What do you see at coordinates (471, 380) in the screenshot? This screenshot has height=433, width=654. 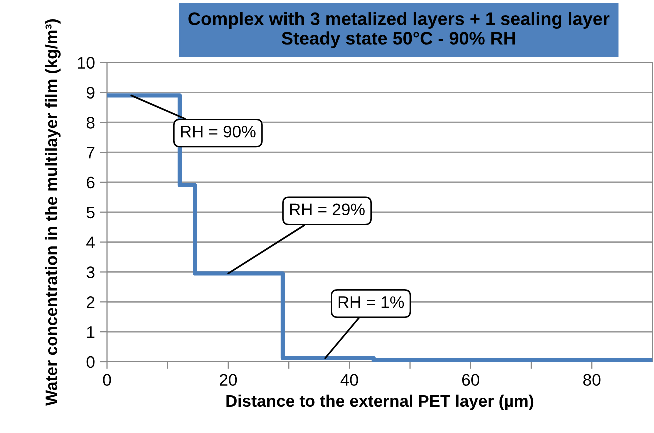 I see `x-tick-label: 60` at bounding box center [471, 380].